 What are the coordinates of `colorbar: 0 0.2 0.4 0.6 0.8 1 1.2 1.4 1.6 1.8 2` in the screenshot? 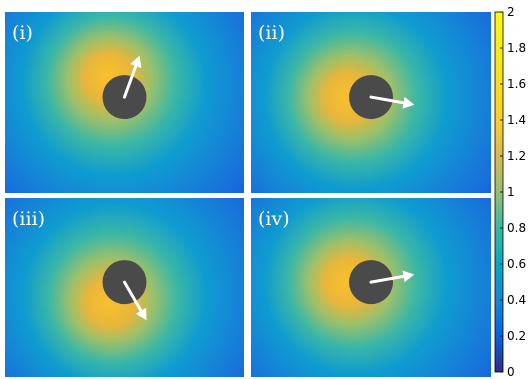 It's located at (510, 192).